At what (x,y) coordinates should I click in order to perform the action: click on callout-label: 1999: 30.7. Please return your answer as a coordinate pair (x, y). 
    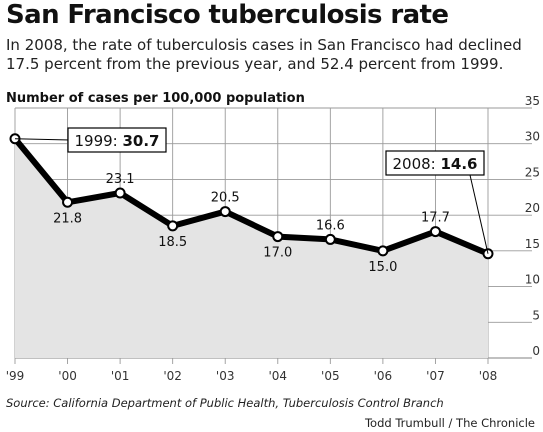
    Looking at the image, I should click on (116, 141).